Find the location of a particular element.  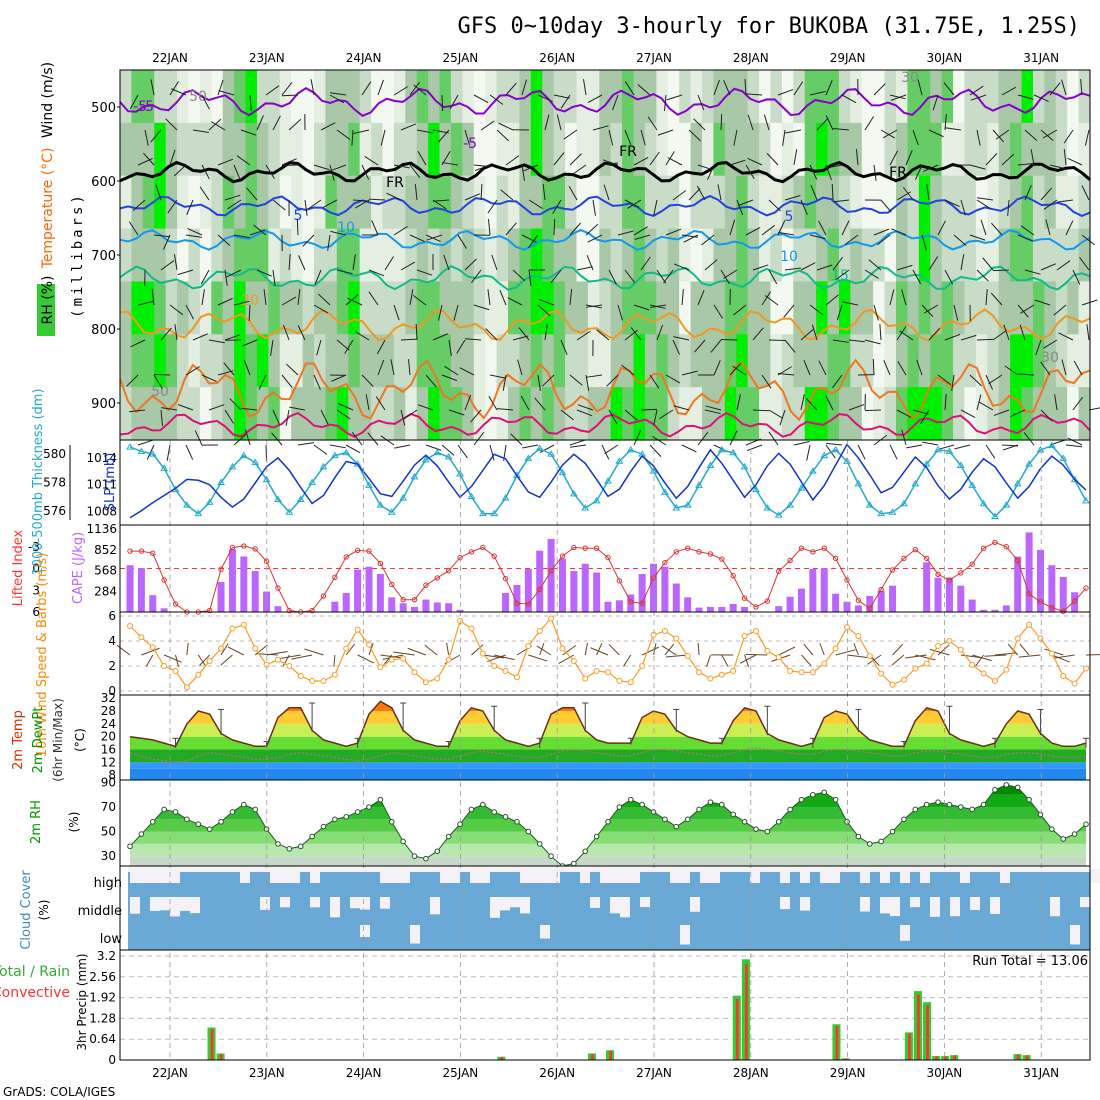

cloud-row-middle: middle is located at coordinates (100, 911).